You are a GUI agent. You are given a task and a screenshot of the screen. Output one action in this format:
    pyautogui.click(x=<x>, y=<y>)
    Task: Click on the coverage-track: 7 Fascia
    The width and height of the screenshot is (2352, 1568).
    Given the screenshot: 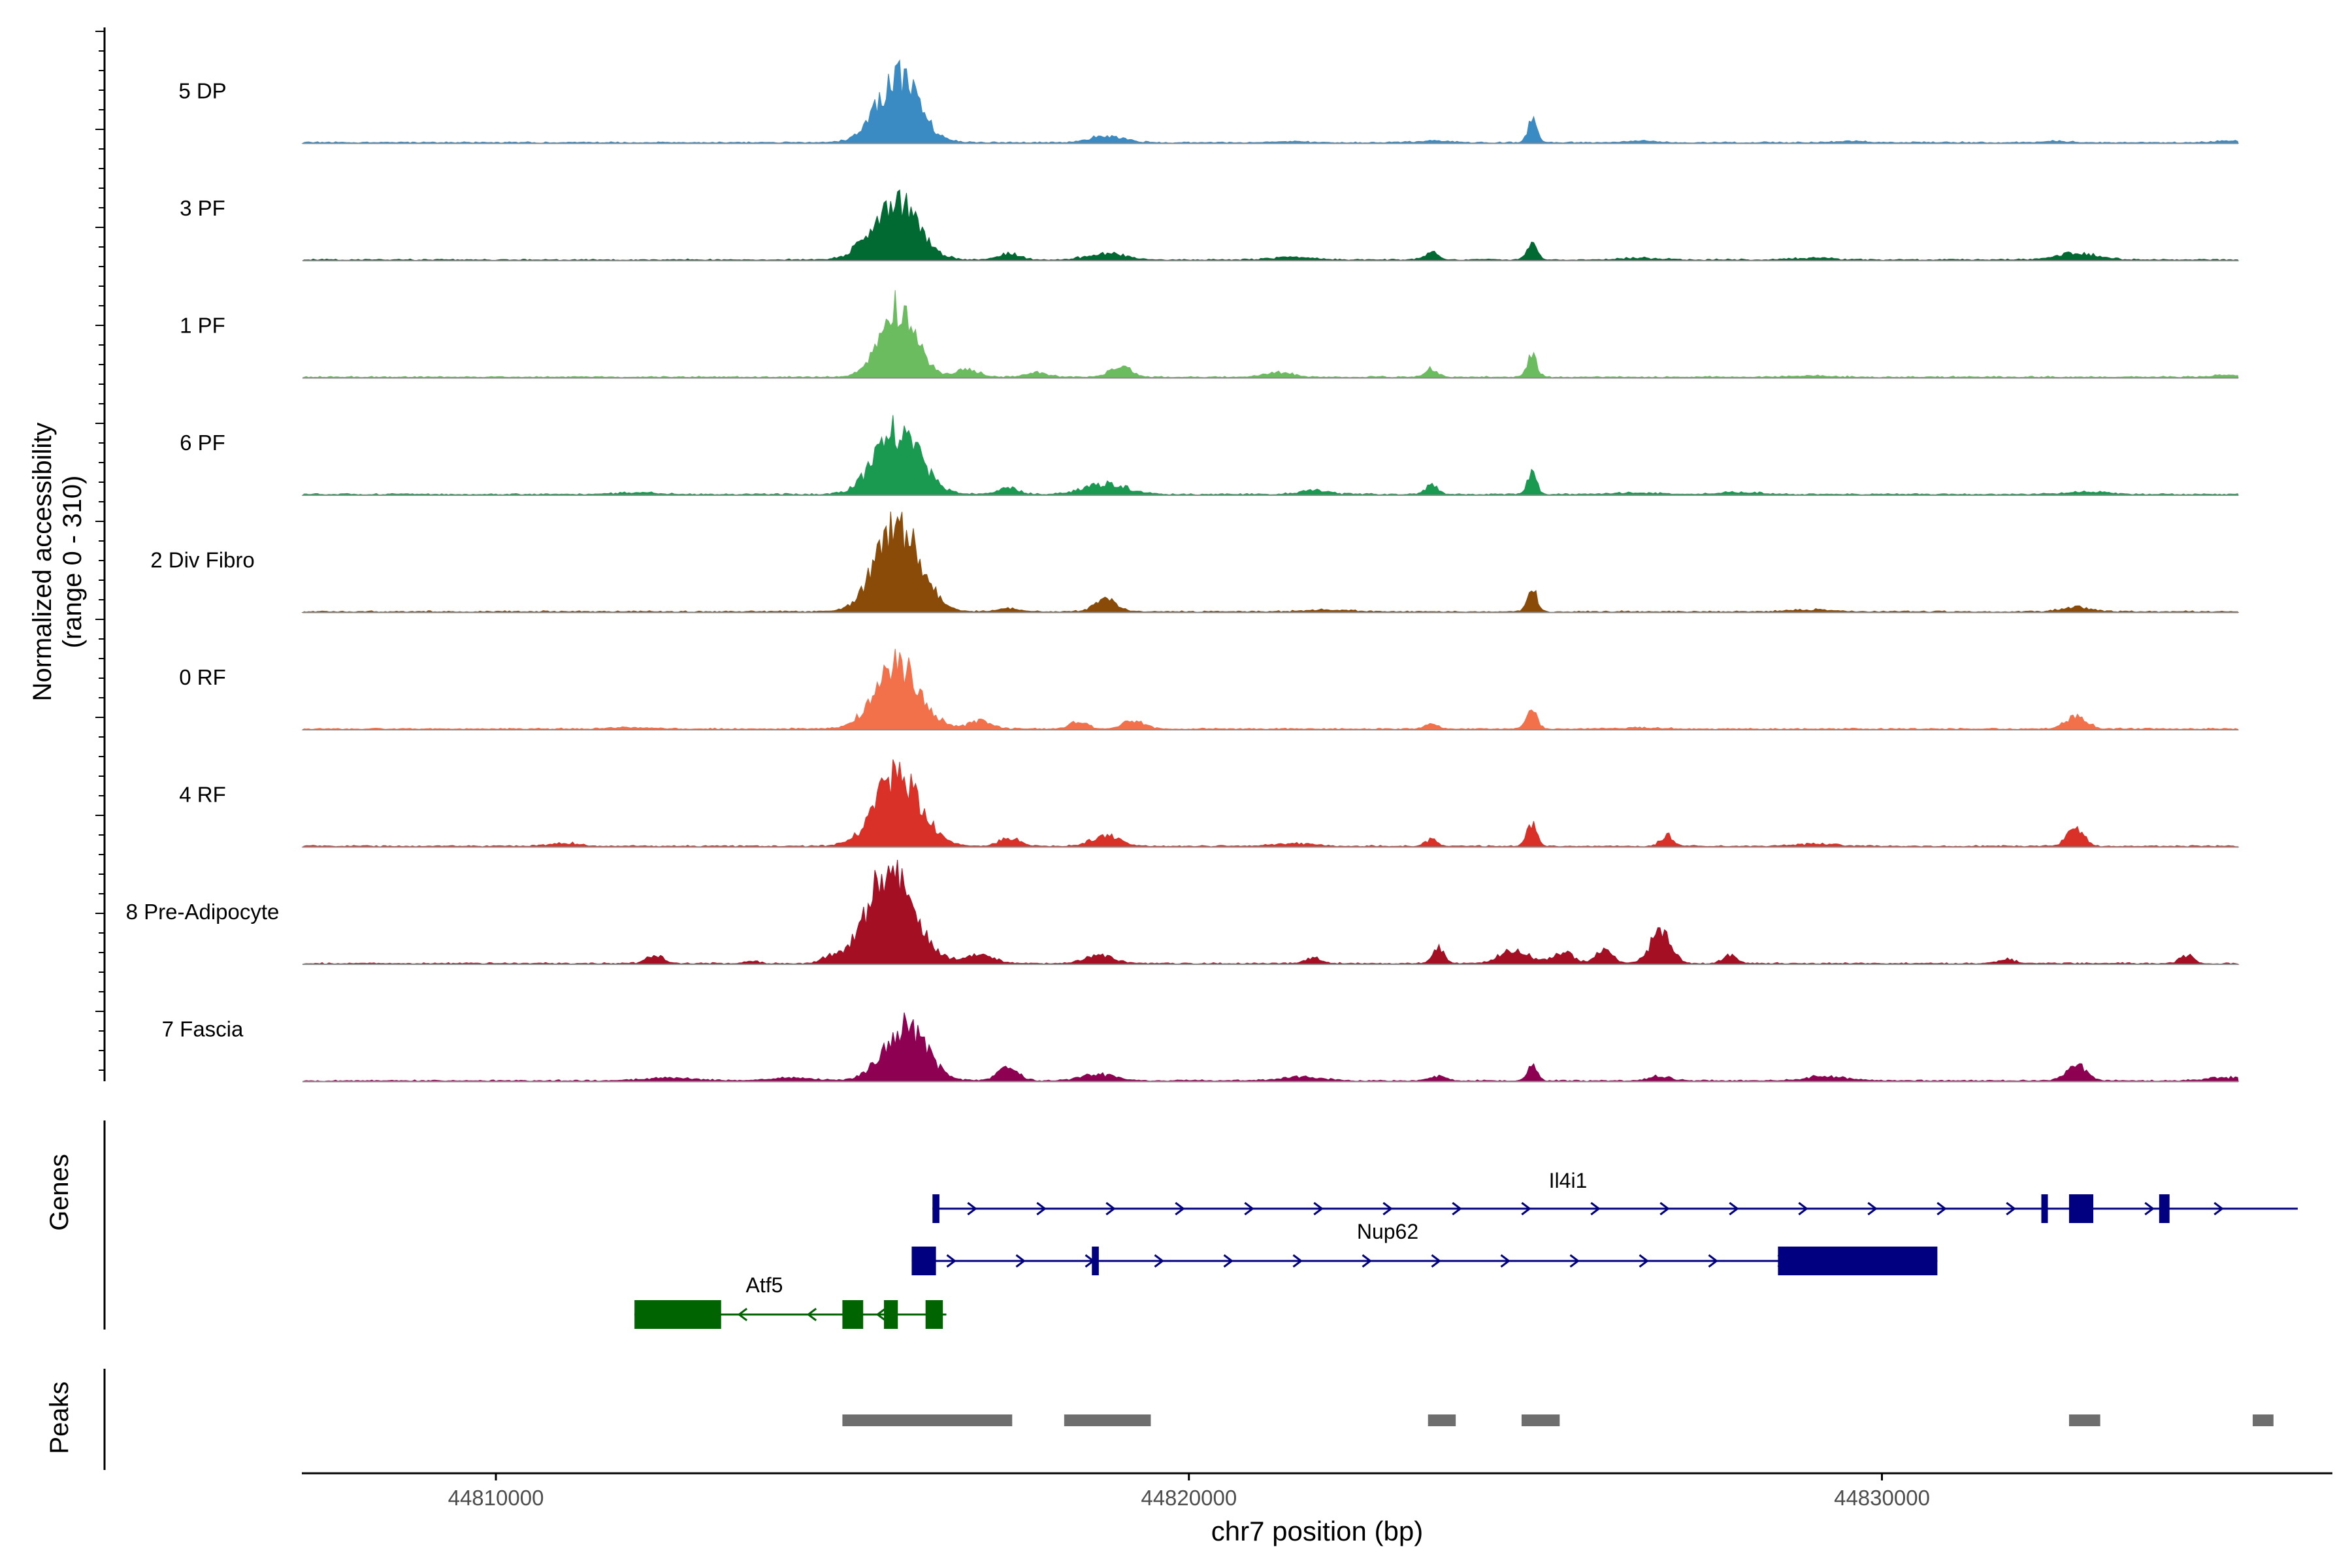 What is the action you would take?
    pyautogui.click(x=1200, y=1047)
    